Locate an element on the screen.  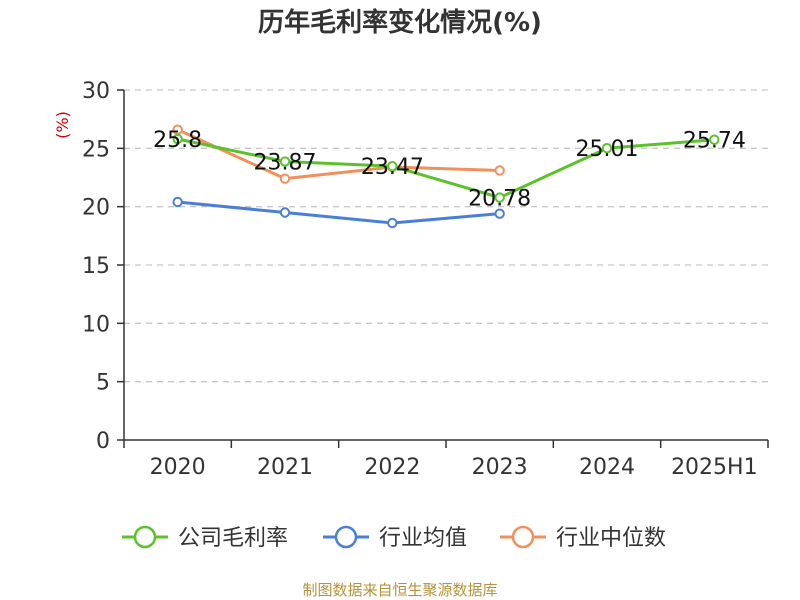
y-tick-label: 15 is located at coordinates (96, 266).